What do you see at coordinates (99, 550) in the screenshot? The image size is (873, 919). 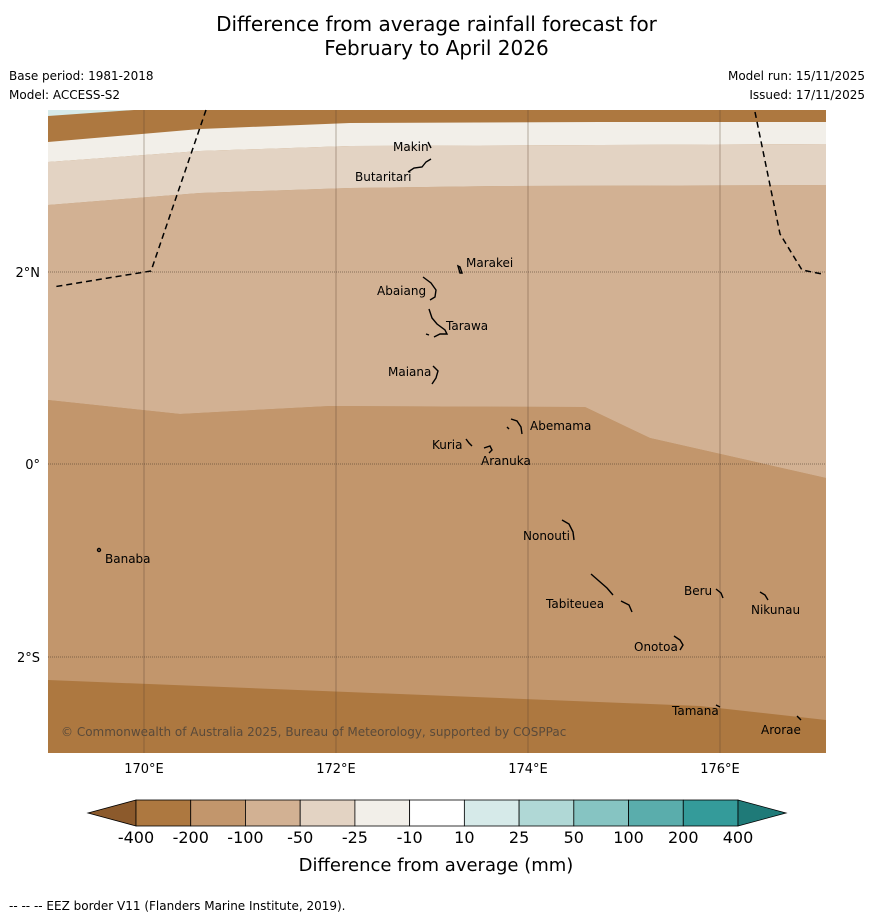 I see `island-banaba` at bounding box center [99, 550].